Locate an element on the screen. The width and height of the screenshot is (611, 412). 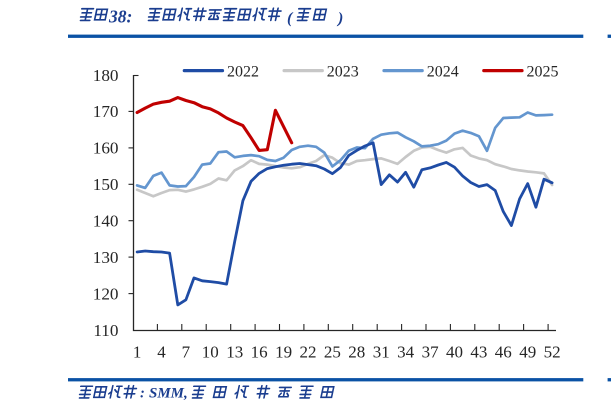
svg-text: 34 is located at coordinates (406, 352).